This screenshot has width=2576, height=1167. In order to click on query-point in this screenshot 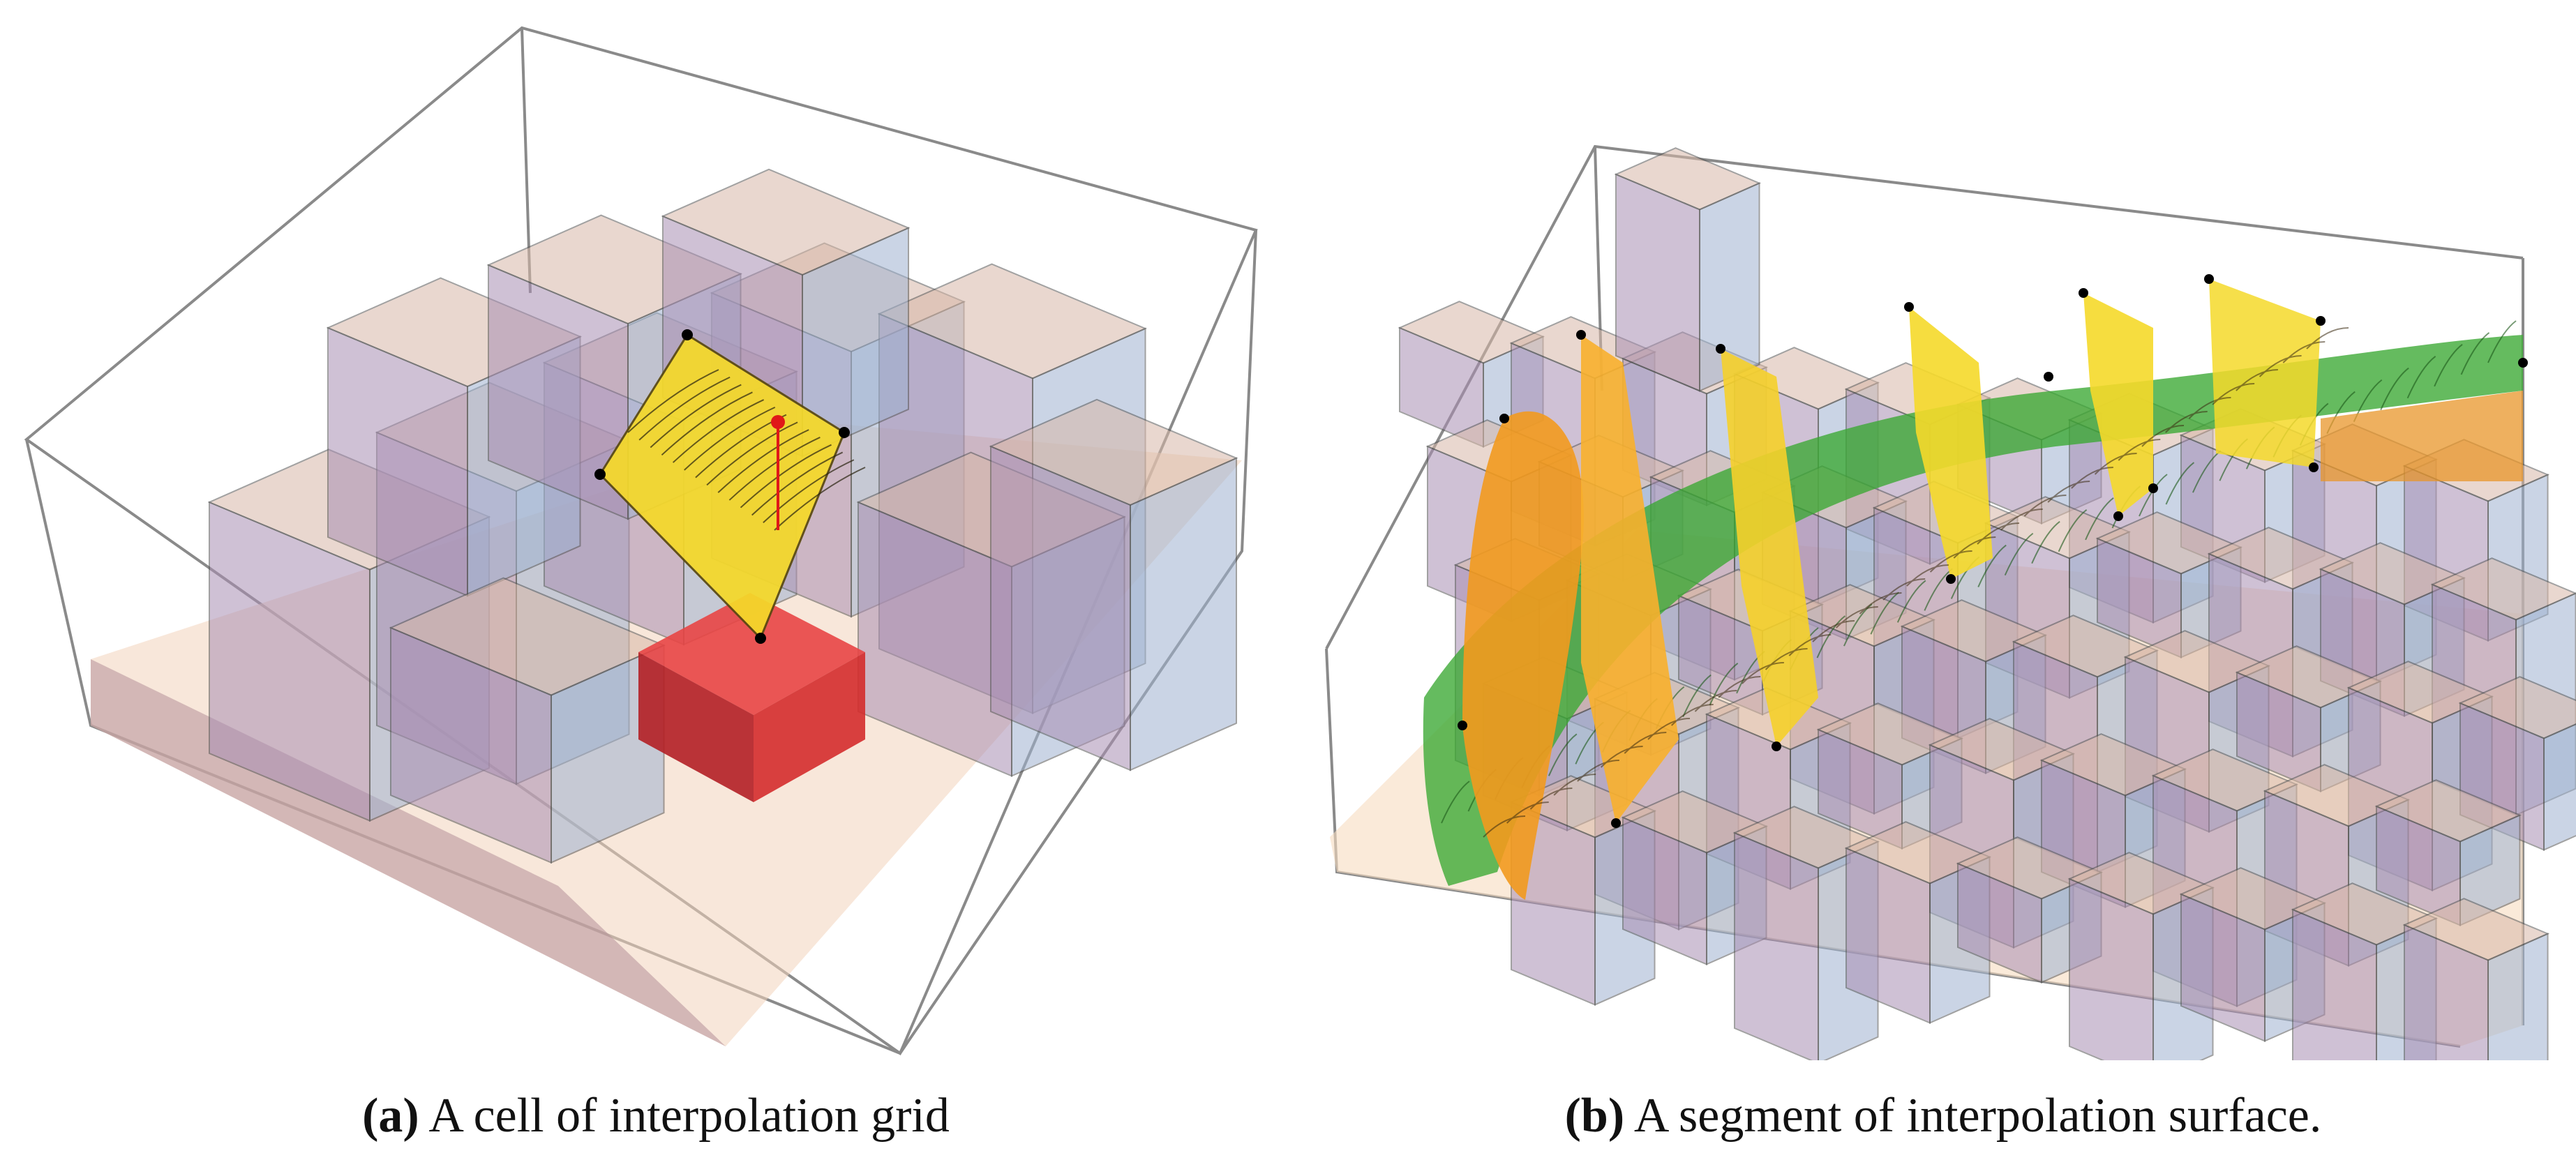, I will do `click(778, 422)`.